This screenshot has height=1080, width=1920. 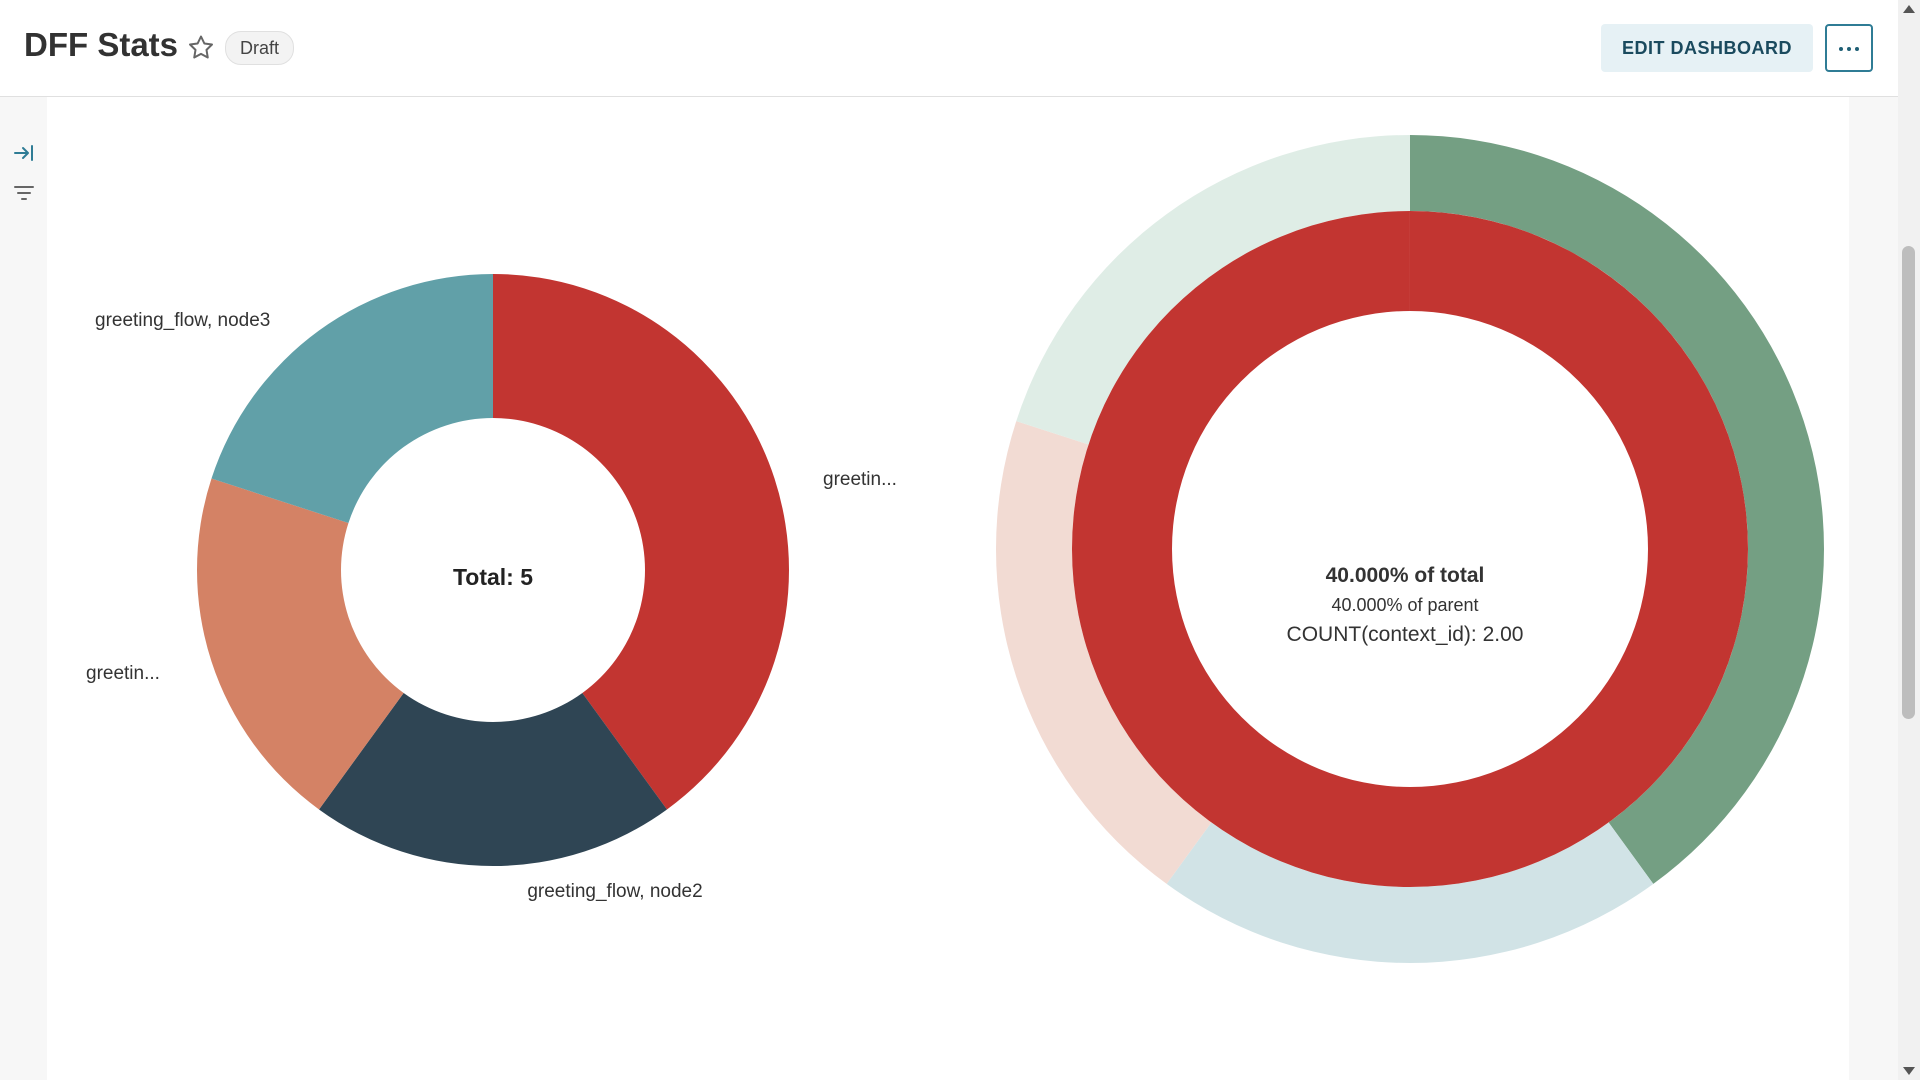 I want to click on star-outline-icon, so click(x=201, y=48).